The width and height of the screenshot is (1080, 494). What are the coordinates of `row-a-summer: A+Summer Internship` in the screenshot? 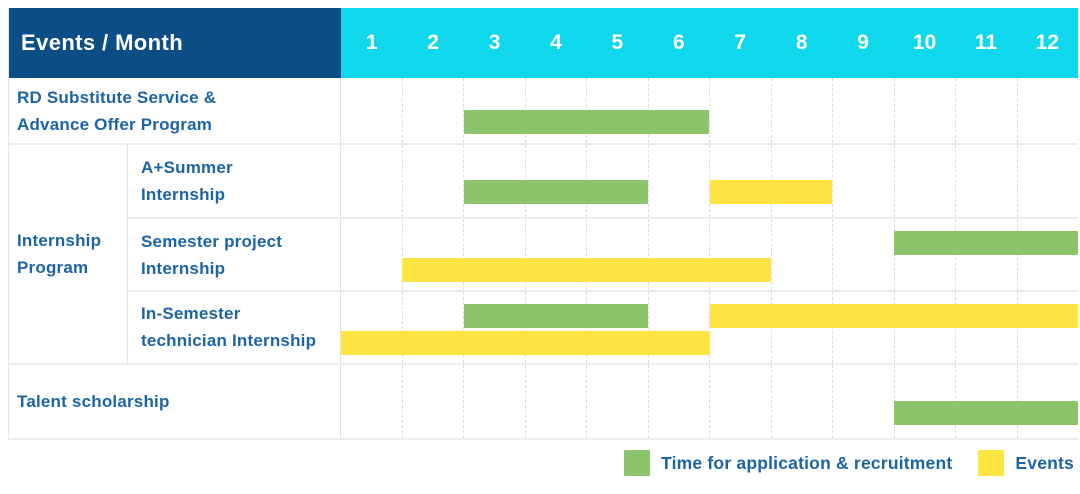 It's located at (603, 182).